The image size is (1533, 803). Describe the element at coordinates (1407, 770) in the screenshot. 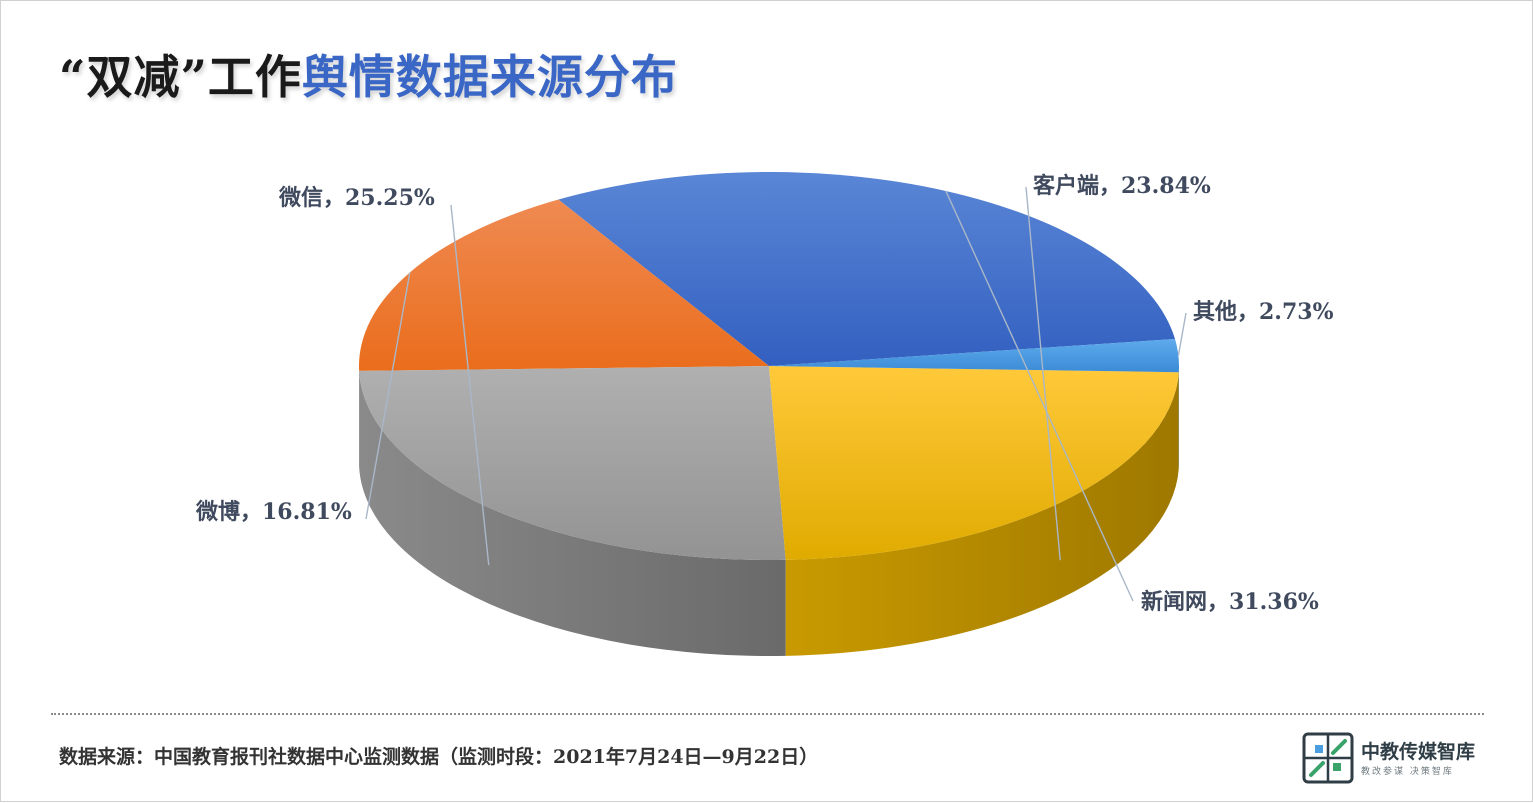

I see `logo-tagline: 教改参谋 决策智库` at that location.